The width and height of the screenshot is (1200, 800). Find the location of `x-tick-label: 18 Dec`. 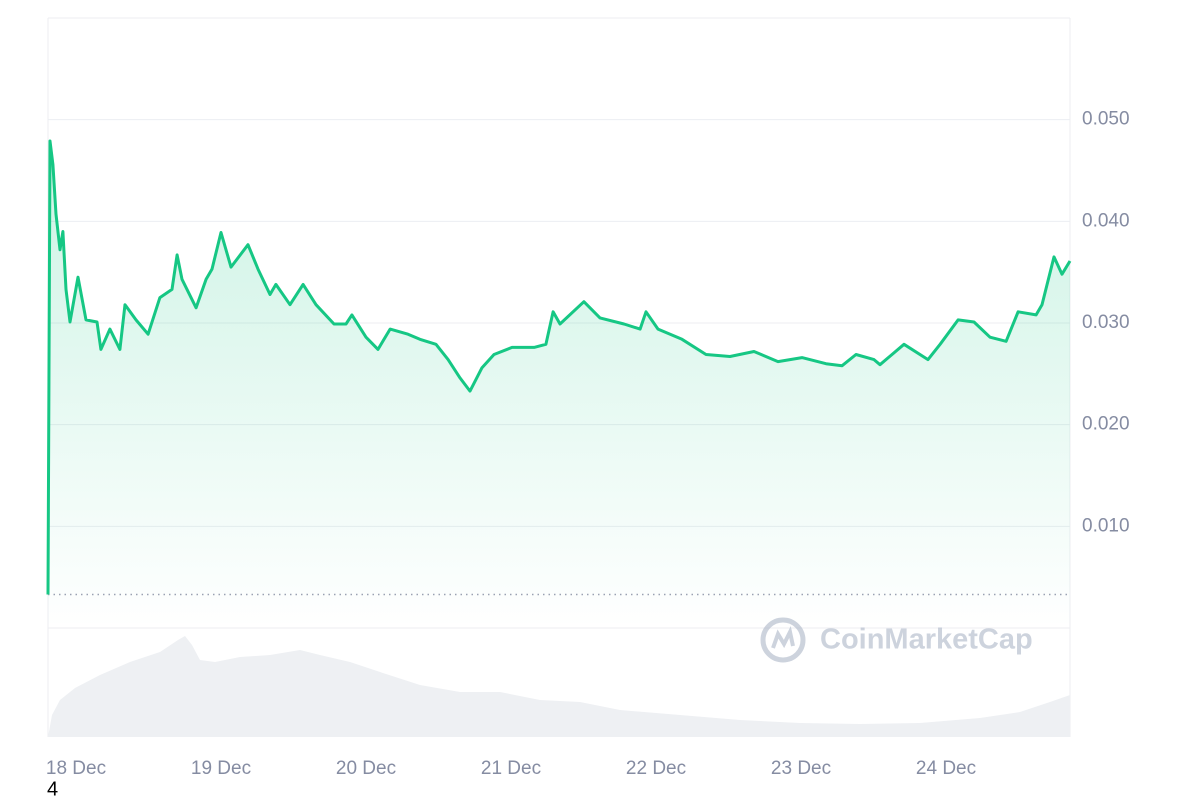

x-tick-label: 18 Dec is located at coordinates (76, 768).